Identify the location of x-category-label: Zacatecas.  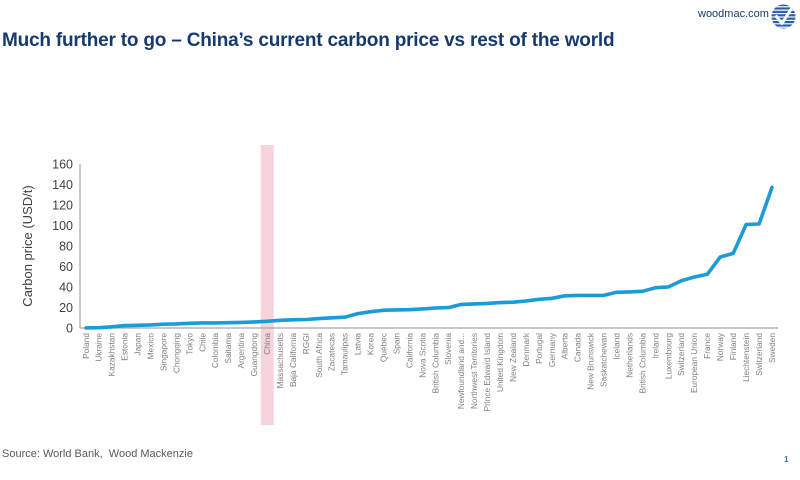
(332, 352).